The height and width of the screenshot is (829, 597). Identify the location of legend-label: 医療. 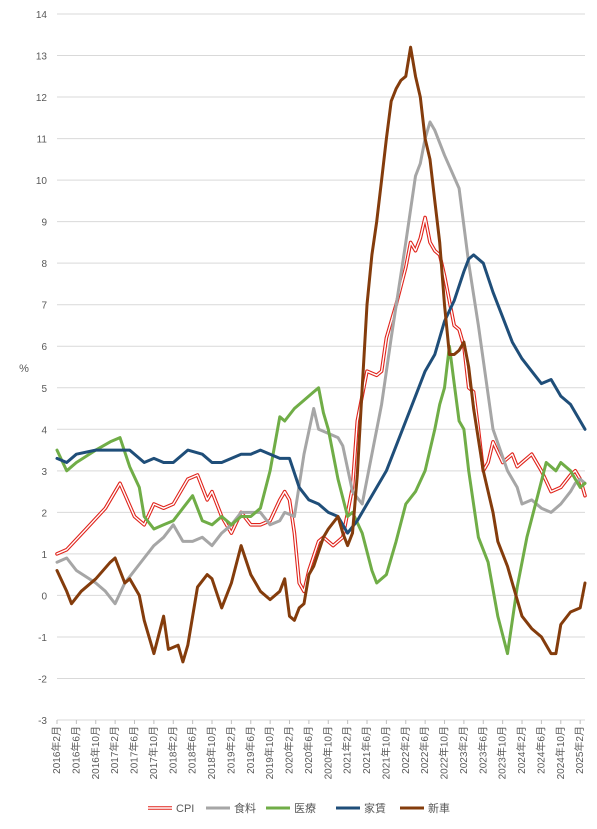
(305, 808).